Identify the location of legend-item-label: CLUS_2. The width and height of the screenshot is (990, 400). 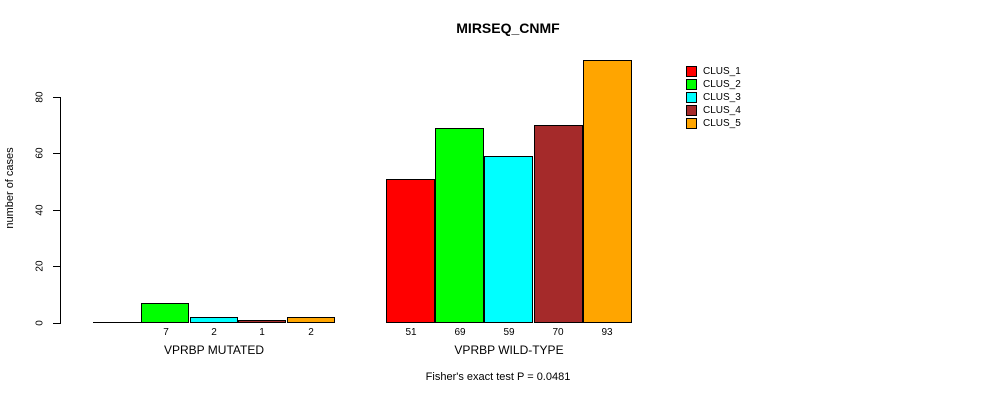
(722, 84).